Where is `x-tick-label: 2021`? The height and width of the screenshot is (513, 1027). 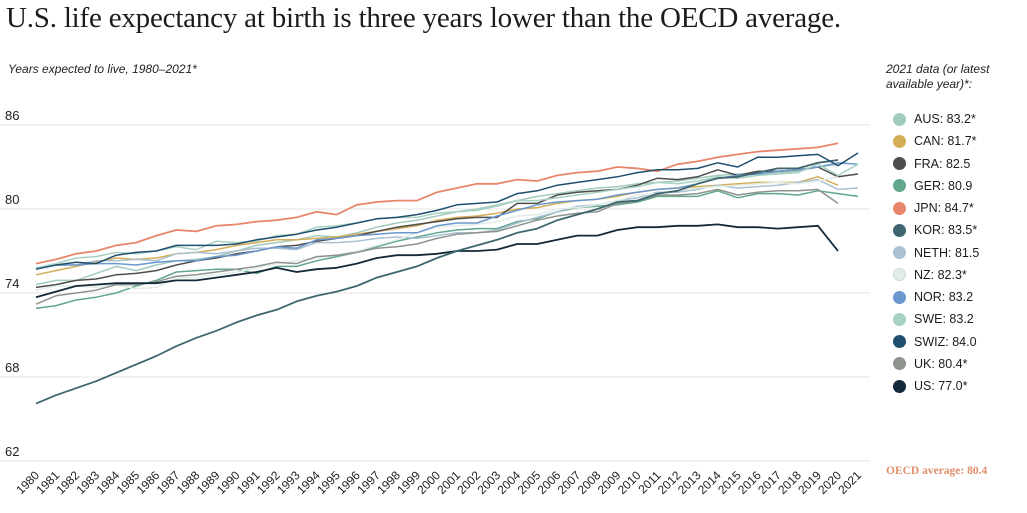
x-tick-label: 2021 is located at coordinates (849, 482).